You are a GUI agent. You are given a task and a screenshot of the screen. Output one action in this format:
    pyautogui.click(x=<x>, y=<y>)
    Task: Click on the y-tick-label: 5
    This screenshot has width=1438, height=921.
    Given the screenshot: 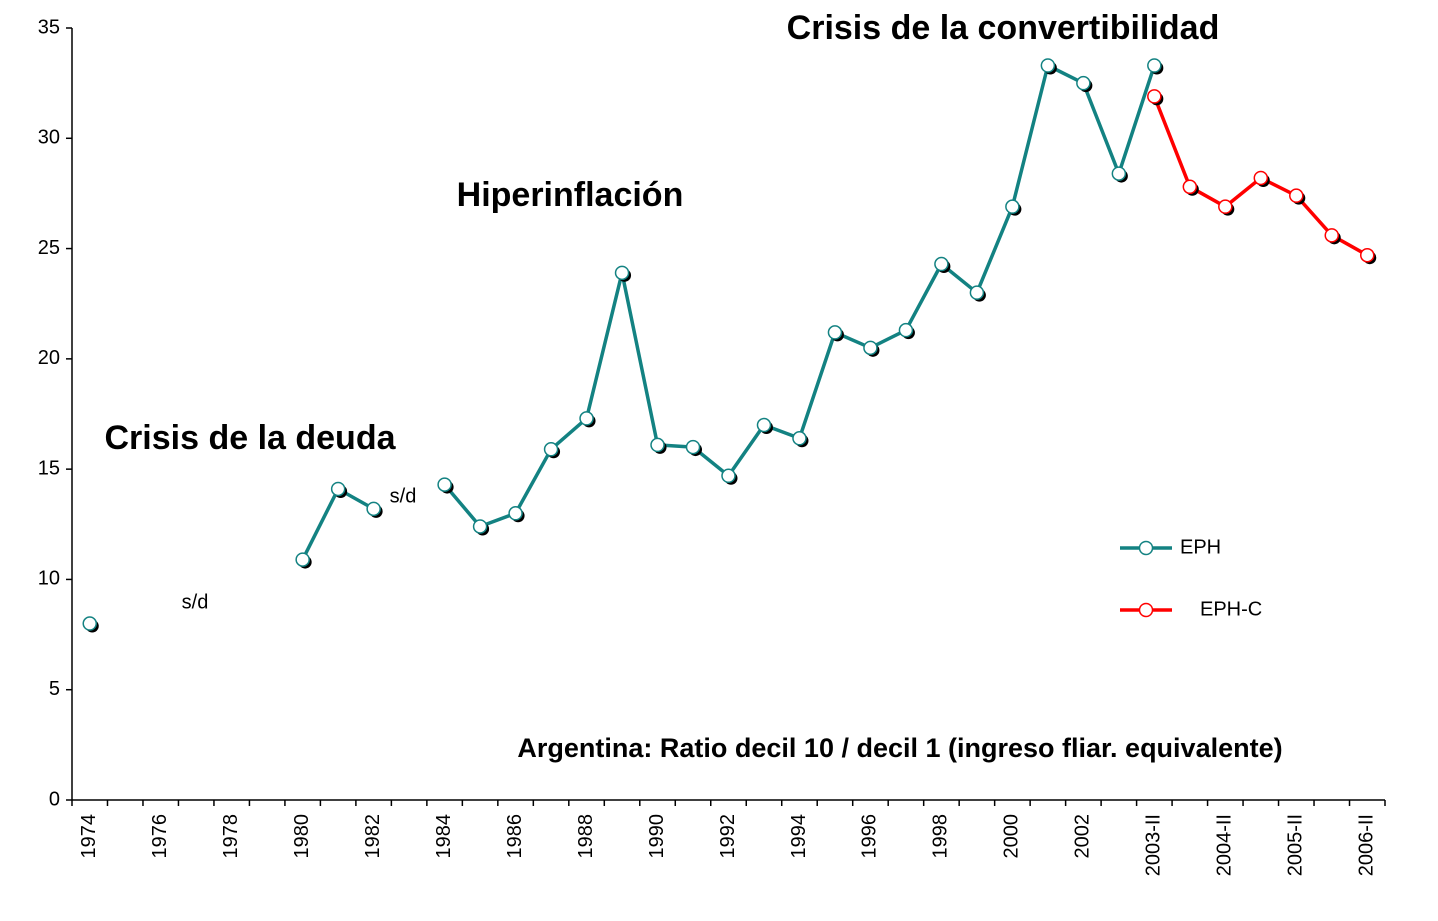 What is the action you would take?
    pyautogui.click(x=54, y=689)
    